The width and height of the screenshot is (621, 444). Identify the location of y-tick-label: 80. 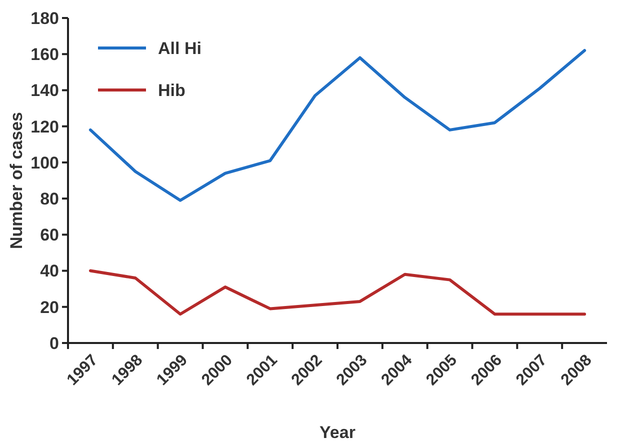
(49, 199).